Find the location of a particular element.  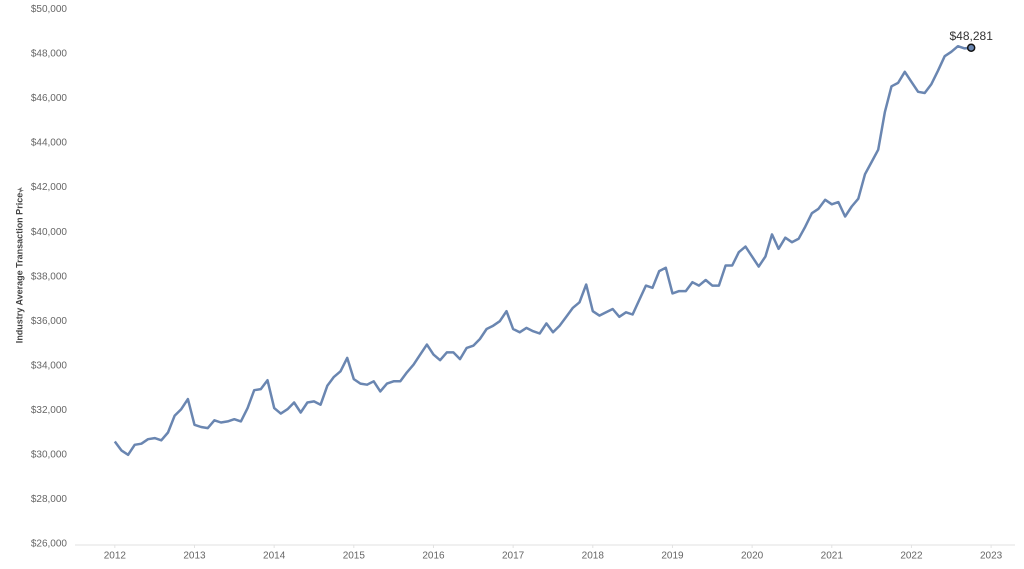

y-axis-title: Industry Average Transaction Price is located at coordinates (19, 268).